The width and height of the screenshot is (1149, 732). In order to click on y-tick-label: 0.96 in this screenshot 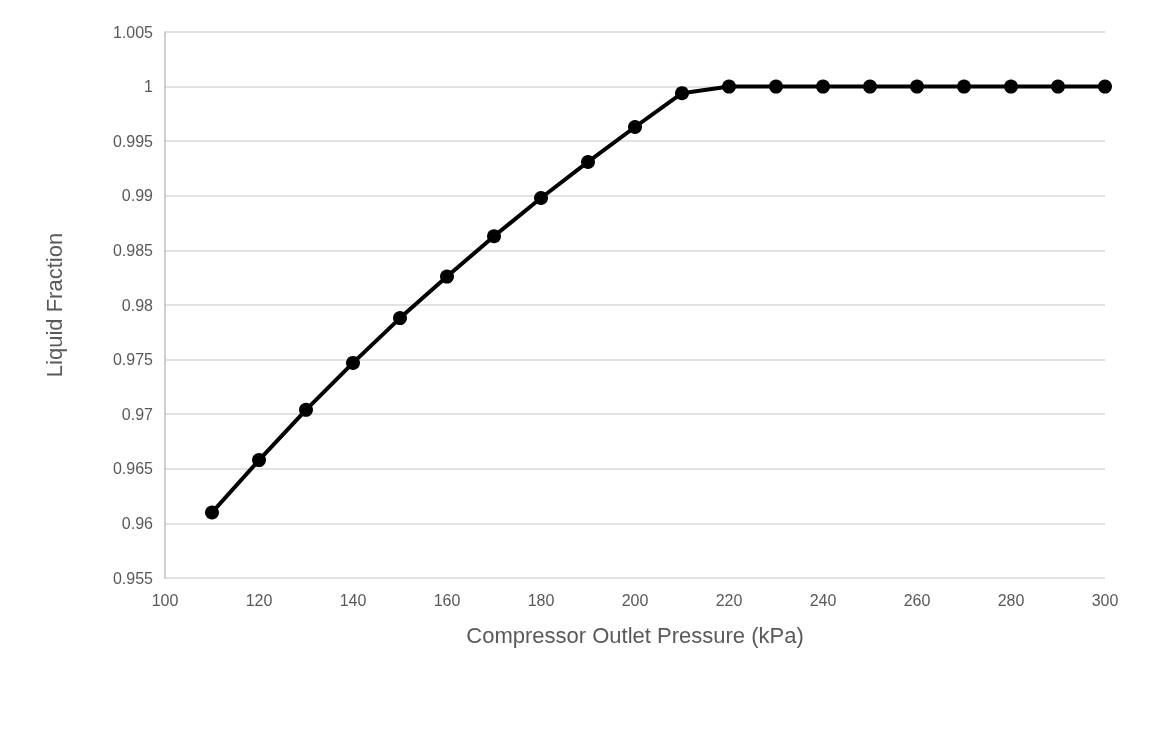, I will do `click(137, 523)`.